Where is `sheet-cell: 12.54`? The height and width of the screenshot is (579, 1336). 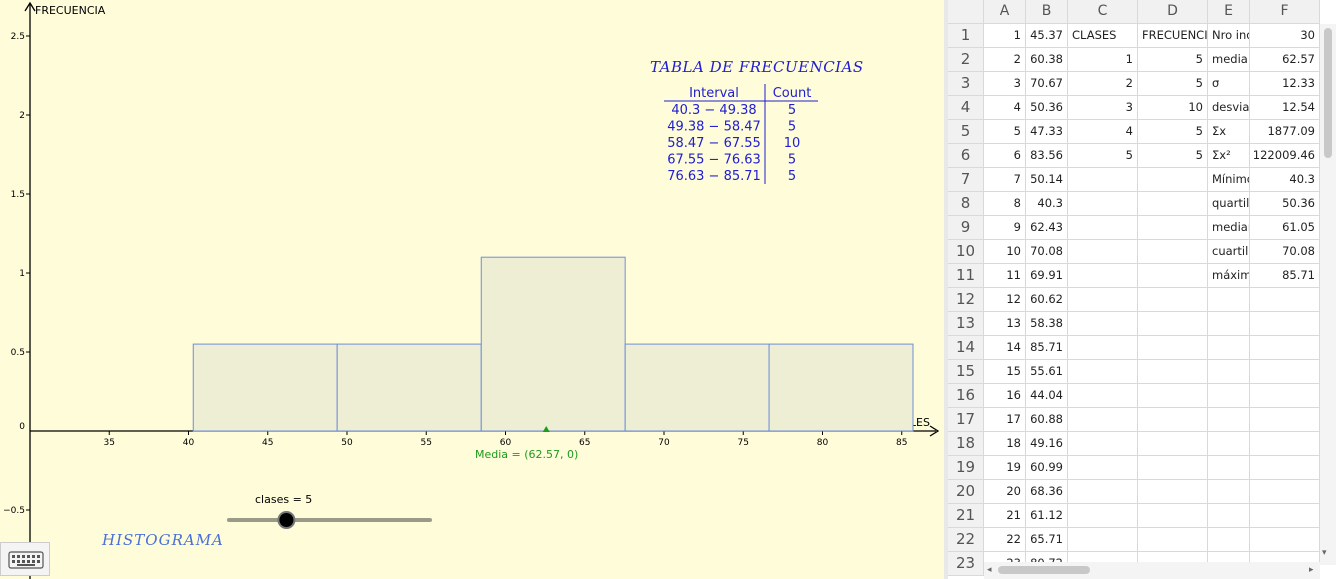 sheet-cell: 12.54 is located at coordinates (1285, 108).